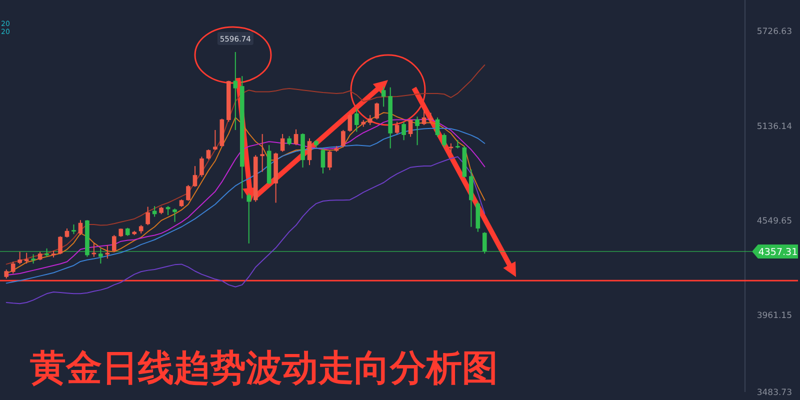 The height and width of the screenshot is (400, 800). What do you see at coordinates (774, 221) in the screenshot?
I see `y-tick-label: 4549.65` at bounding box center [774, 221].